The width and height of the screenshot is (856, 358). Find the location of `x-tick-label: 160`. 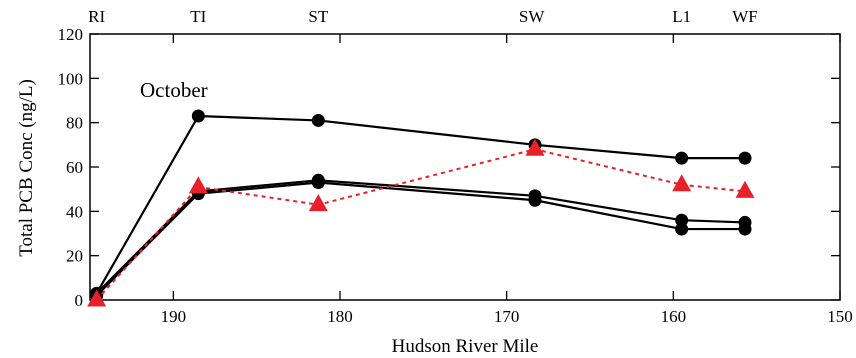

x-tick-label: 160 is located at coordinates (674, 316).